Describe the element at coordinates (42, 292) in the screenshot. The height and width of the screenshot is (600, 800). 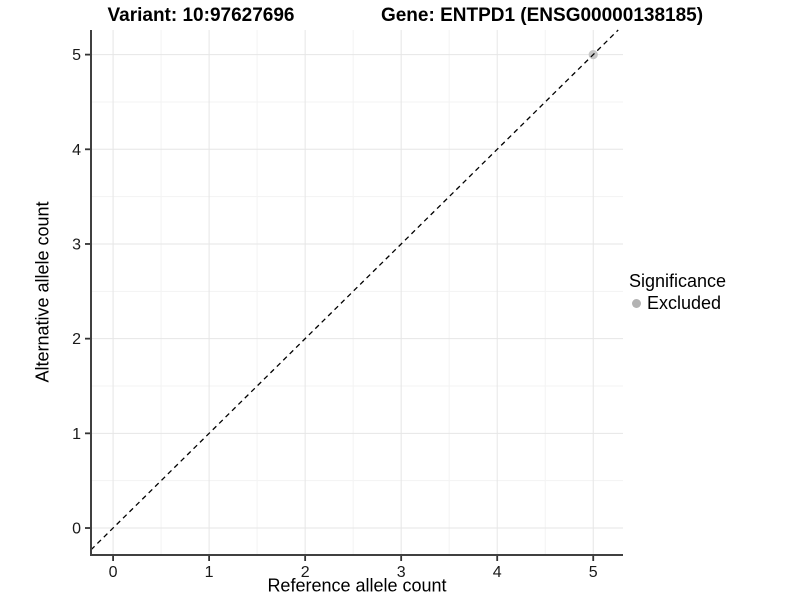
I see `y-axis-title: Alternative allele count` at that location.